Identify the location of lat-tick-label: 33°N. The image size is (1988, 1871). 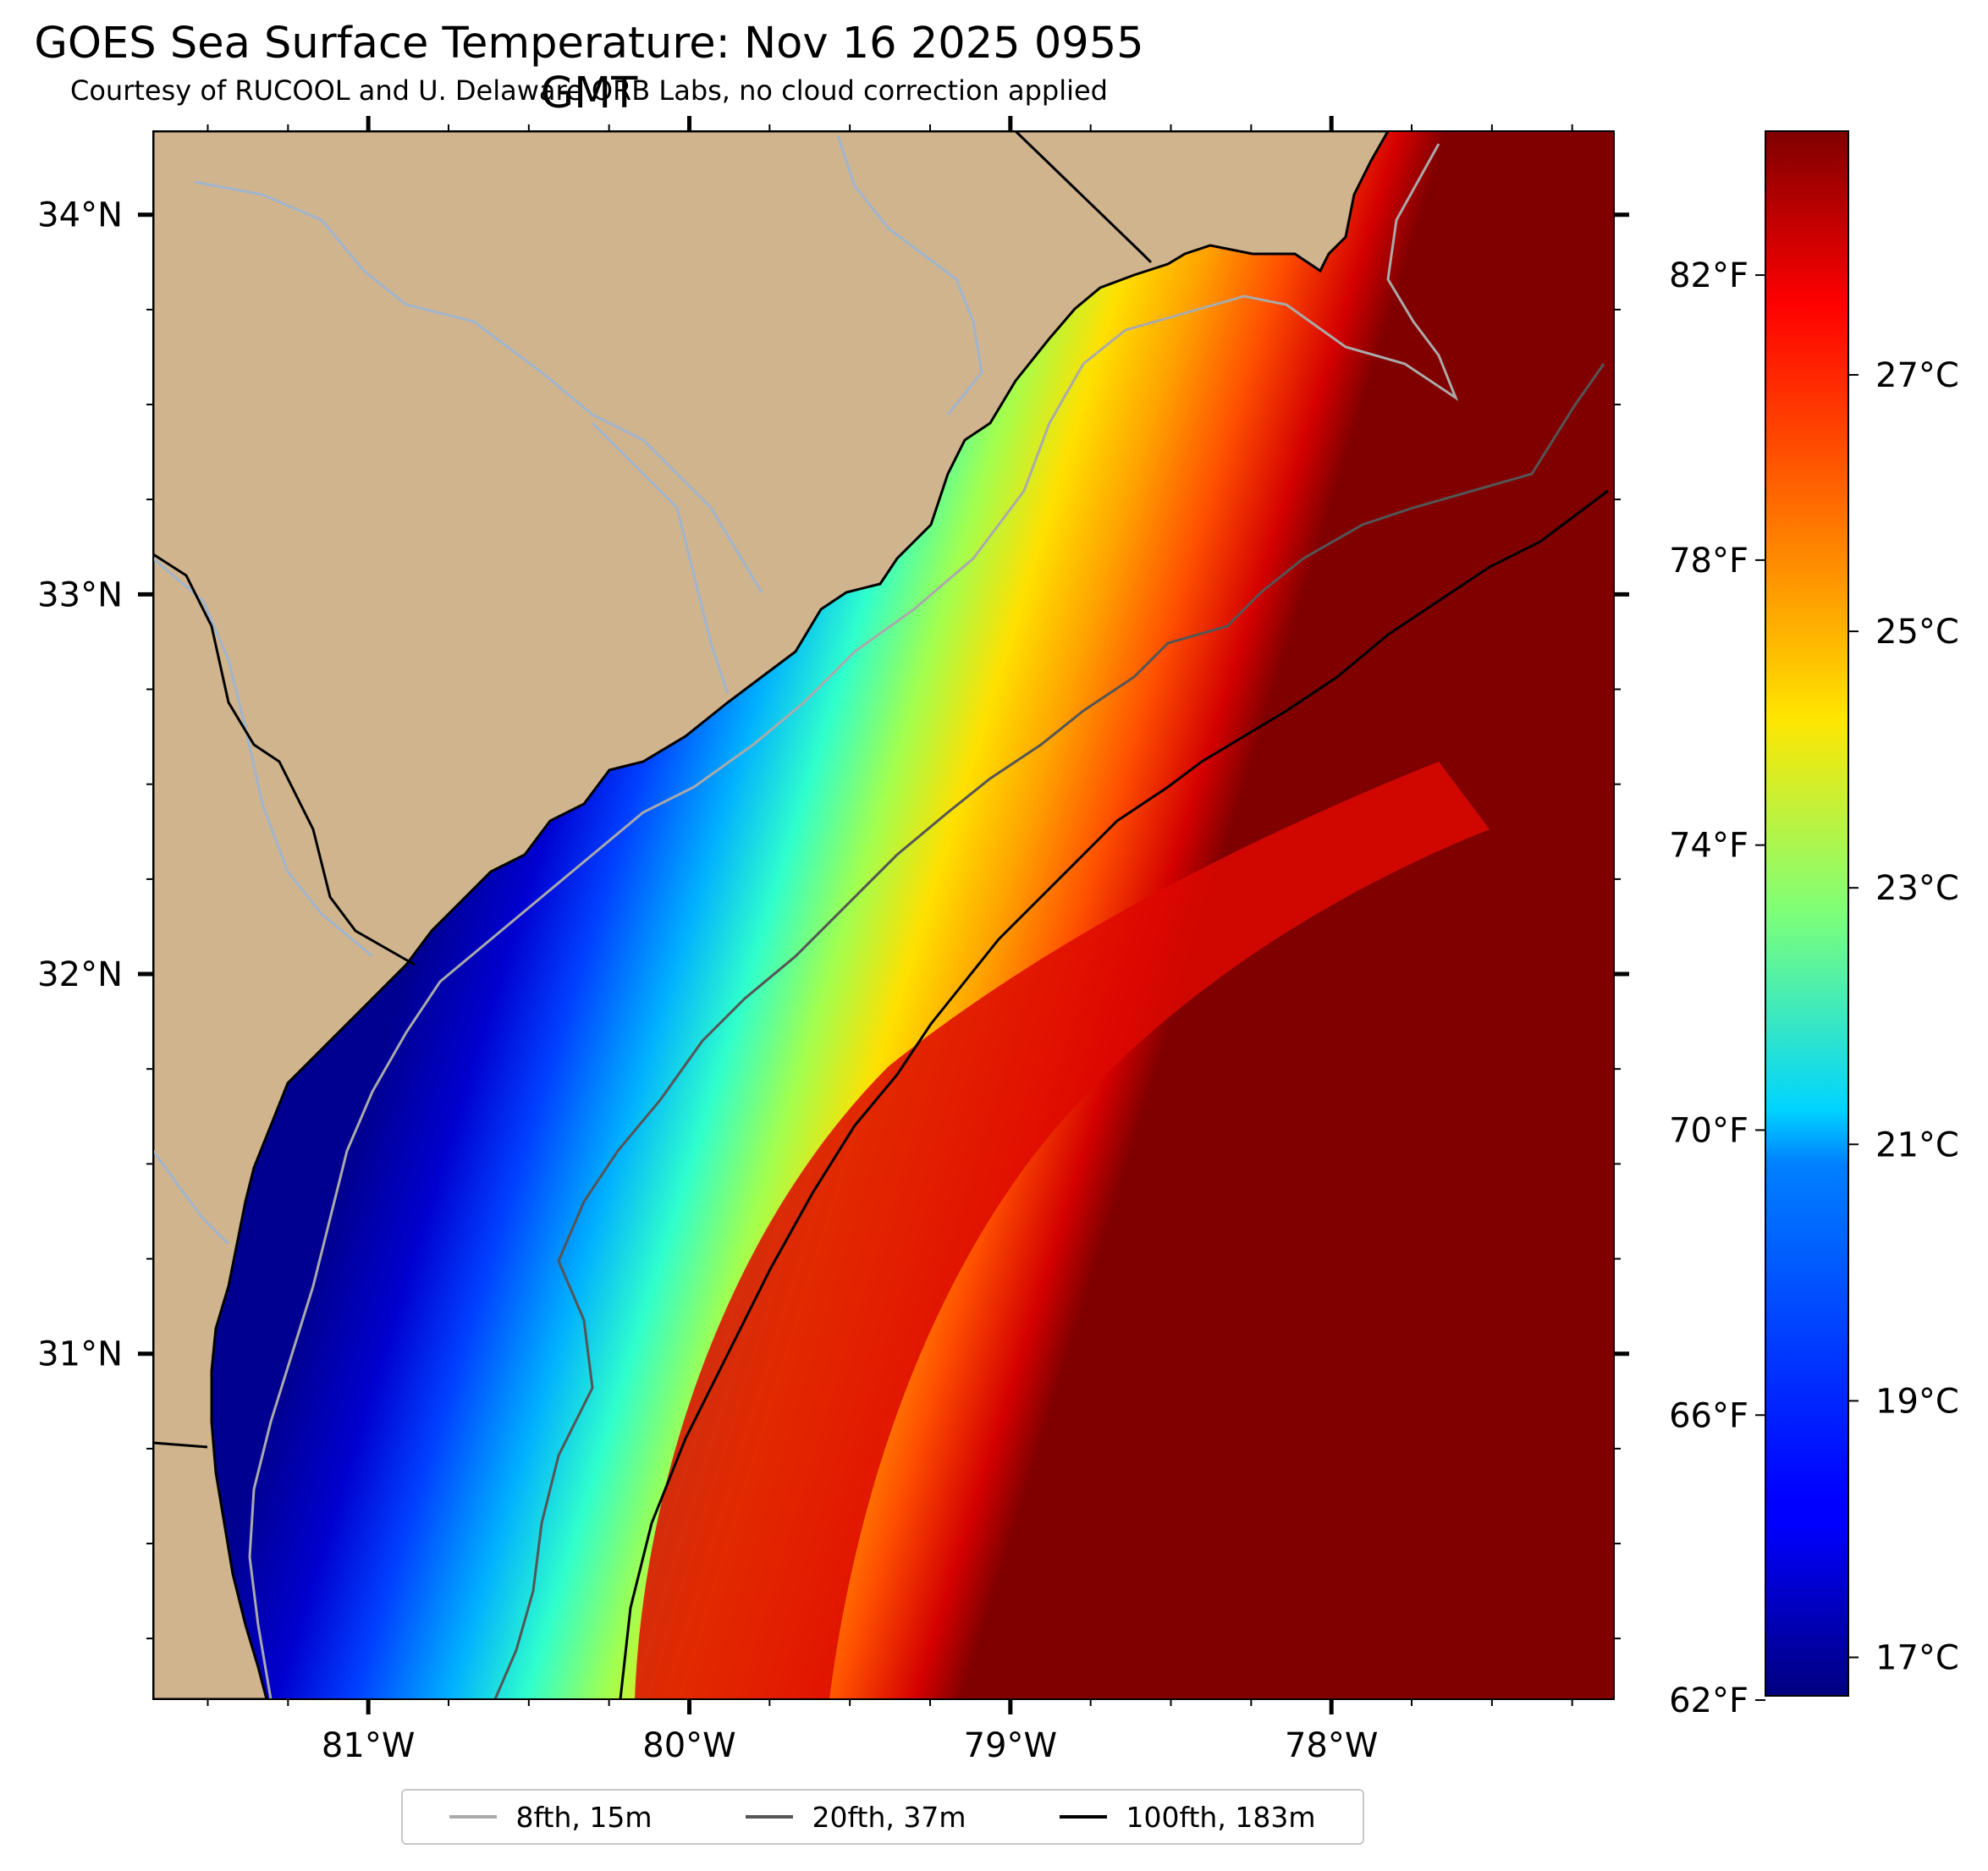
(80, 594).